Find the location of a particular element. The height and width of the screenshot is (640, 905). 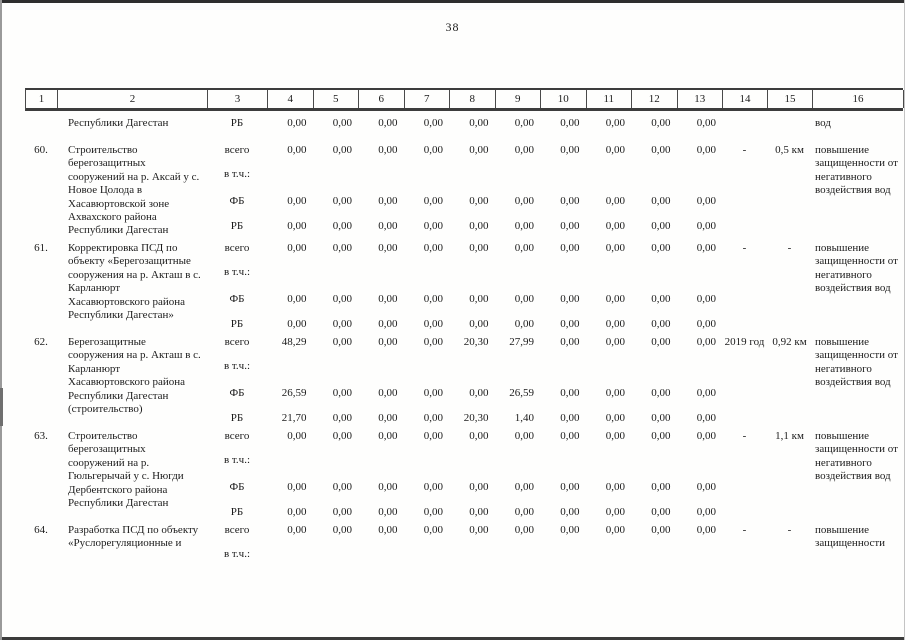

table-header-cell: 15 is located at coordinates (790, 99).